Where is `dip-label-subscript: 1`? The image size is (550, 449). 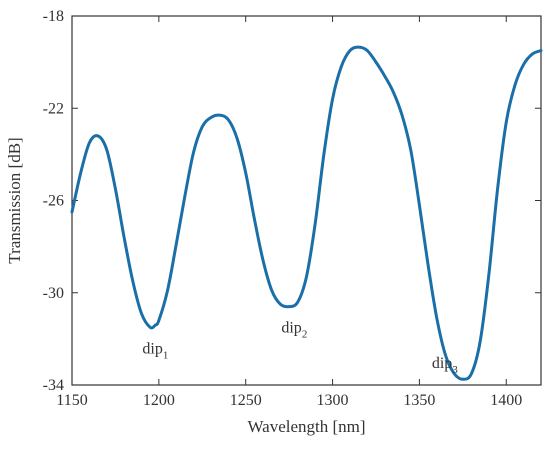 dip-label-subscript: 1 is located at coordinates (166, 355).